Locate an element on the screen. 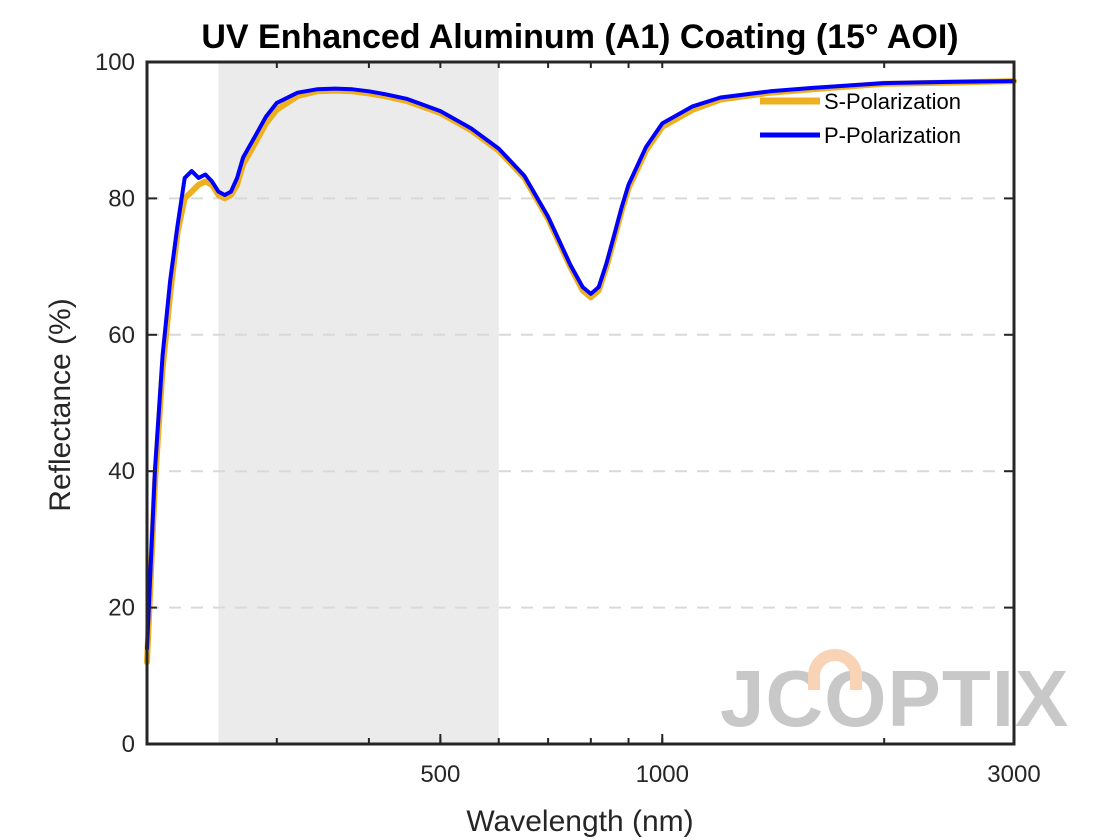  y-tick-label-20: 20 is located at coordinates (121, 608).